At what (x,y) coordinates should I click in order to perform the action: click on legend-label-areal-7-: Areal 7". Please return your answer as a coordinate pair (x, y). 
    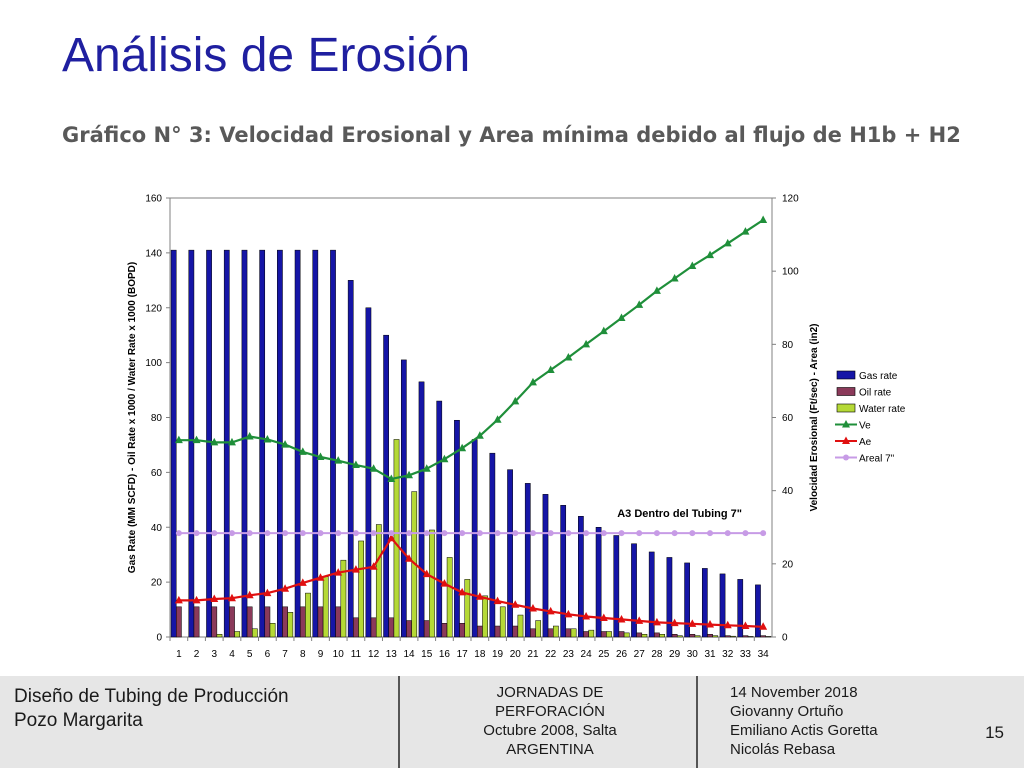
    Looking at the image, I should click on (877, 459).